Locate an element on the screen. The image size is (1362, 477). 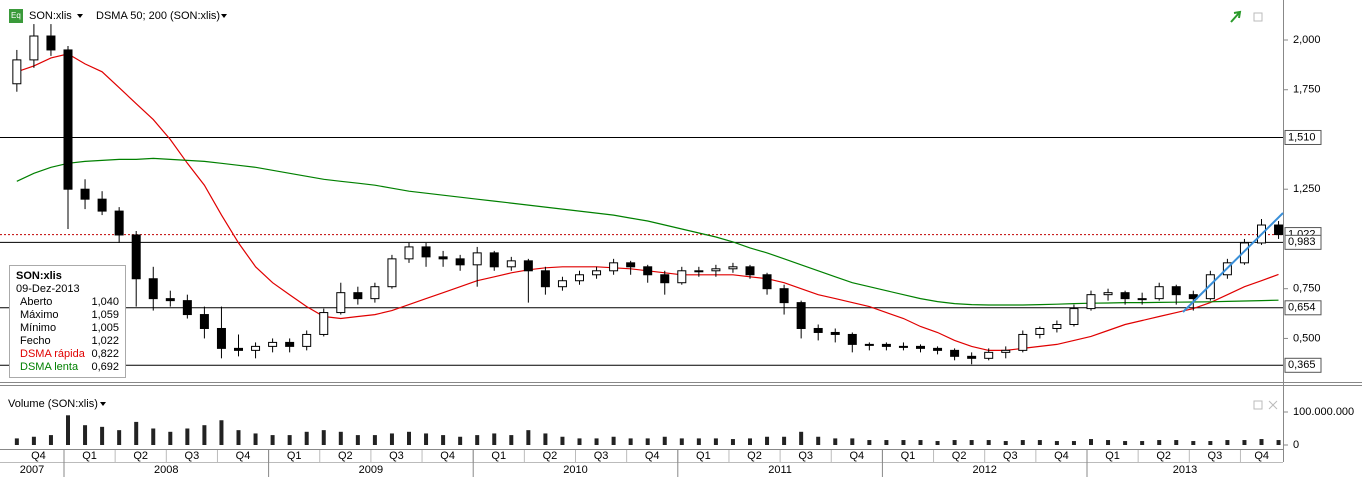
trend-tool-icon is located at coordinates (1236, 16).